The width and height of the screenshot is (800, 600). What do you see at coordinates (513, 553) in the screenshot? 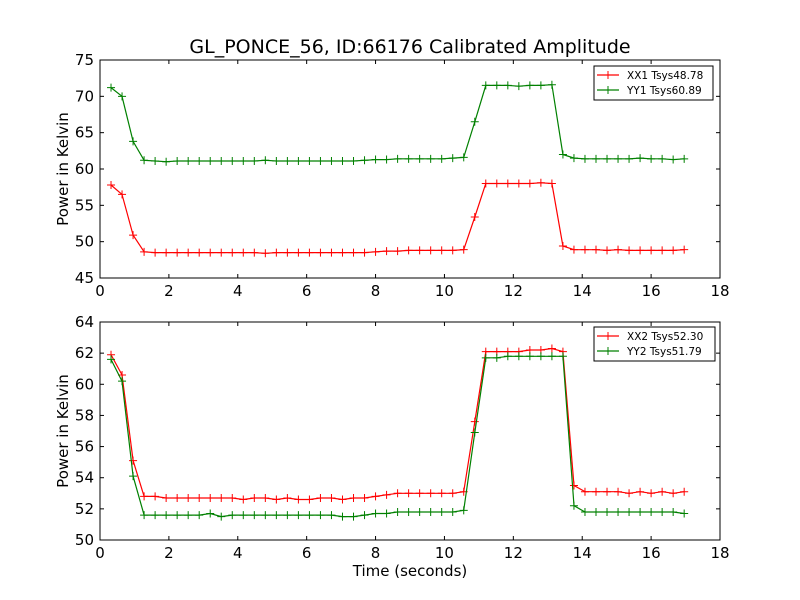
I see `x-tick-label: 12` at bounding box center [513, 553].